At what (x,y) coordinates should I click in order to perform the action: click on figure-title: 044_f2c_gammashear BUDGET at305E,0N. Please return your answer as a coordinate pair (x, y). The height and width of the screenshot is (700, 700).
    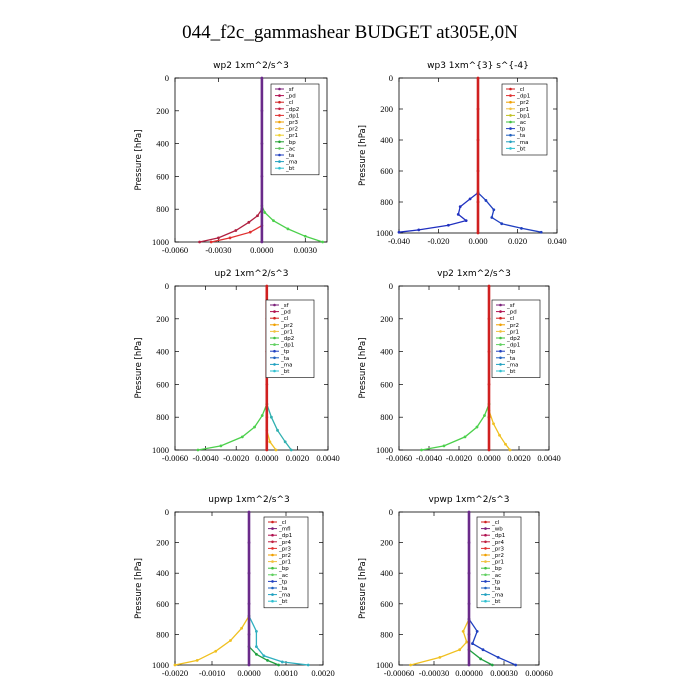
    Looking at the image, I should click on (350, 32).